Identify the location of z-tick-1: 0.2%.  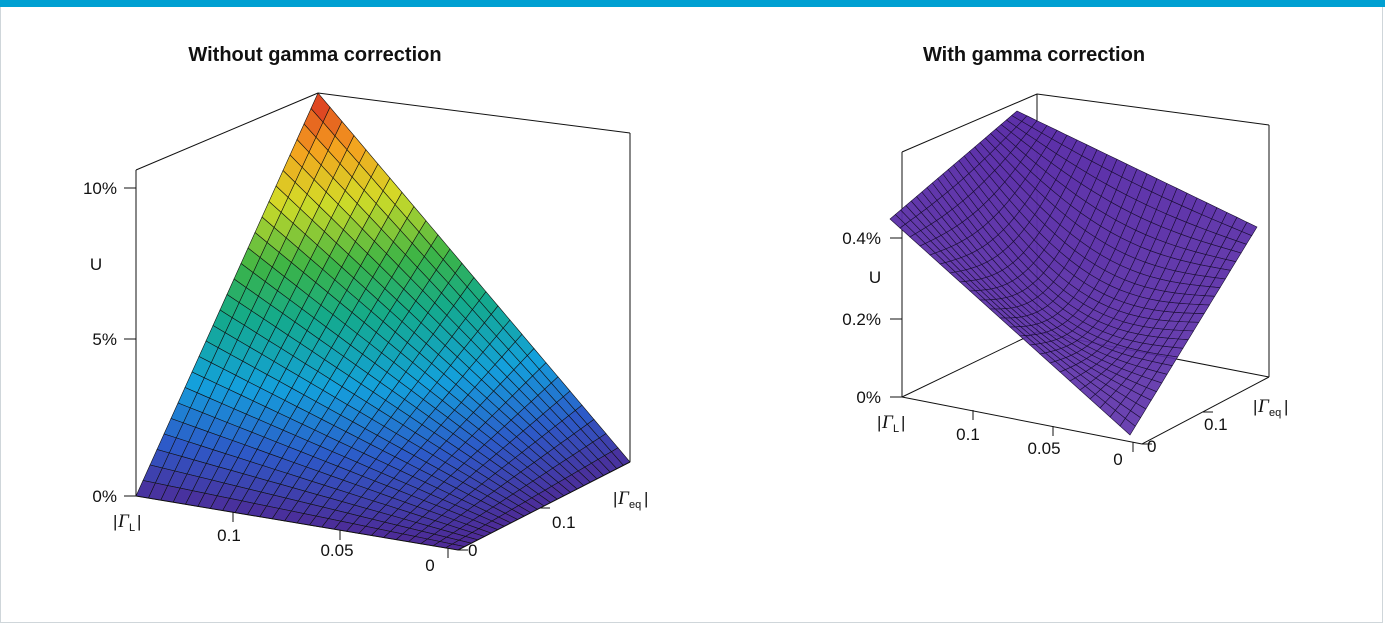
(861, 319).